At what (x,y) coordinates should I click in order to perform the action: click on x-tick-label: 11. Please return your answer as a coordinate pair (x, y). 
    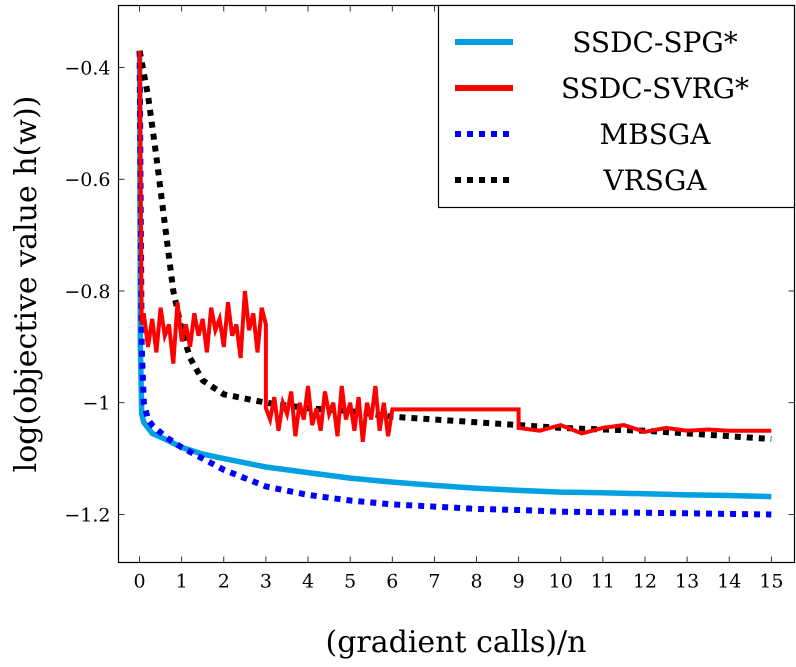
    Looking at the image, I should click on (603, 582).